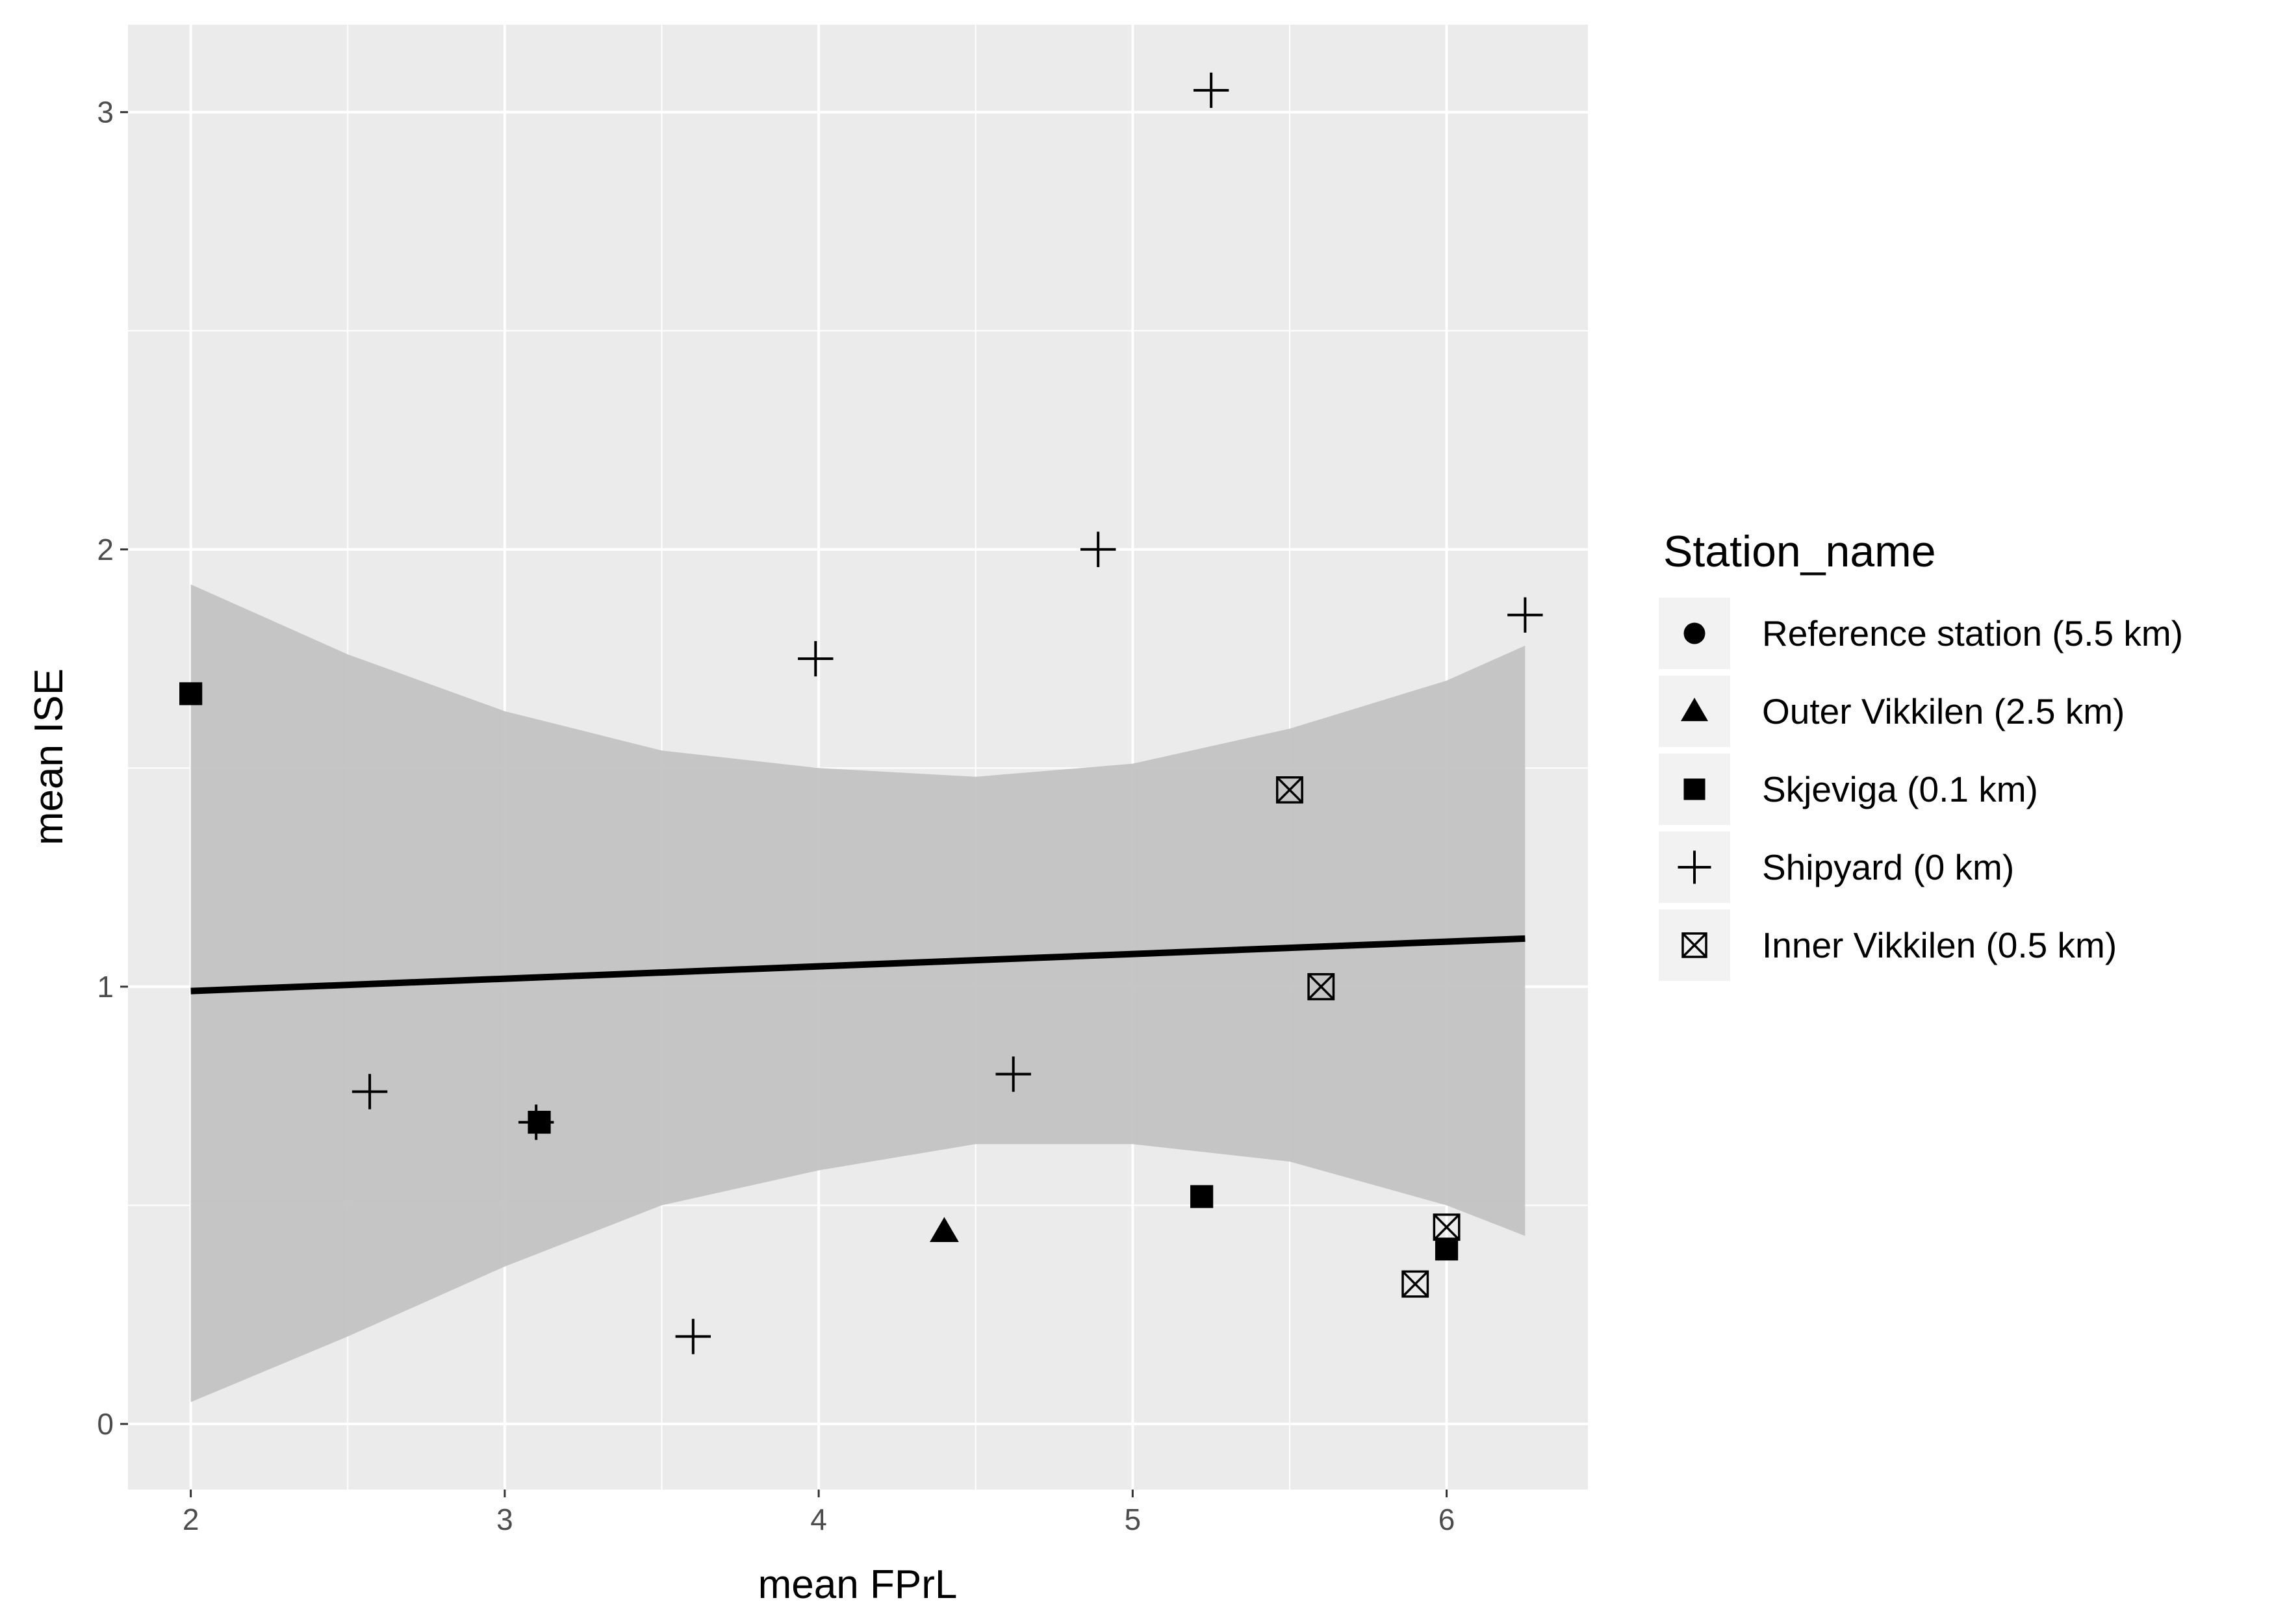 Image resolution: width=2274 pixels, height=1624 pixels. I want to click on x-tick-label: 5, so click(1133, 1519).